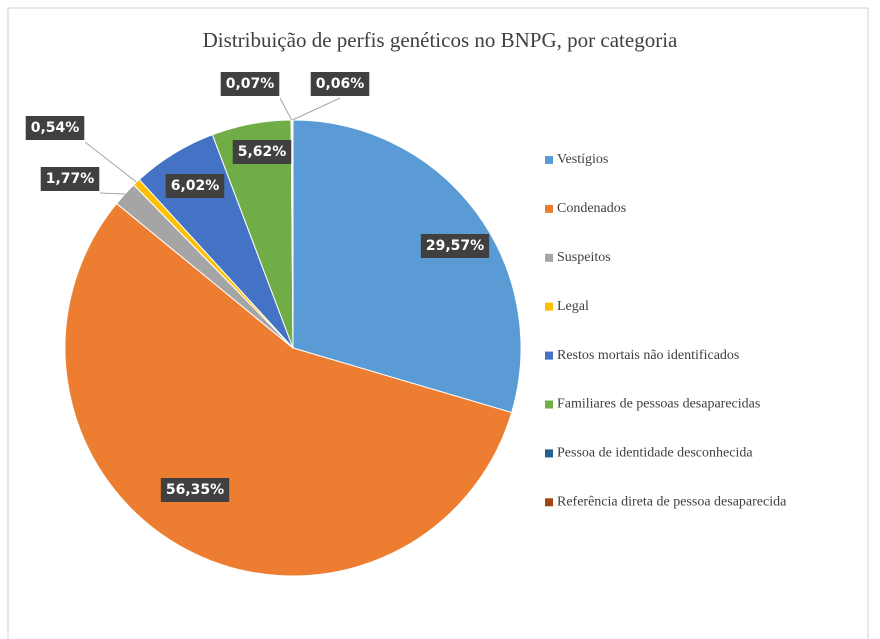  I want to click on data-label: 0,07%, so click(250, 84).